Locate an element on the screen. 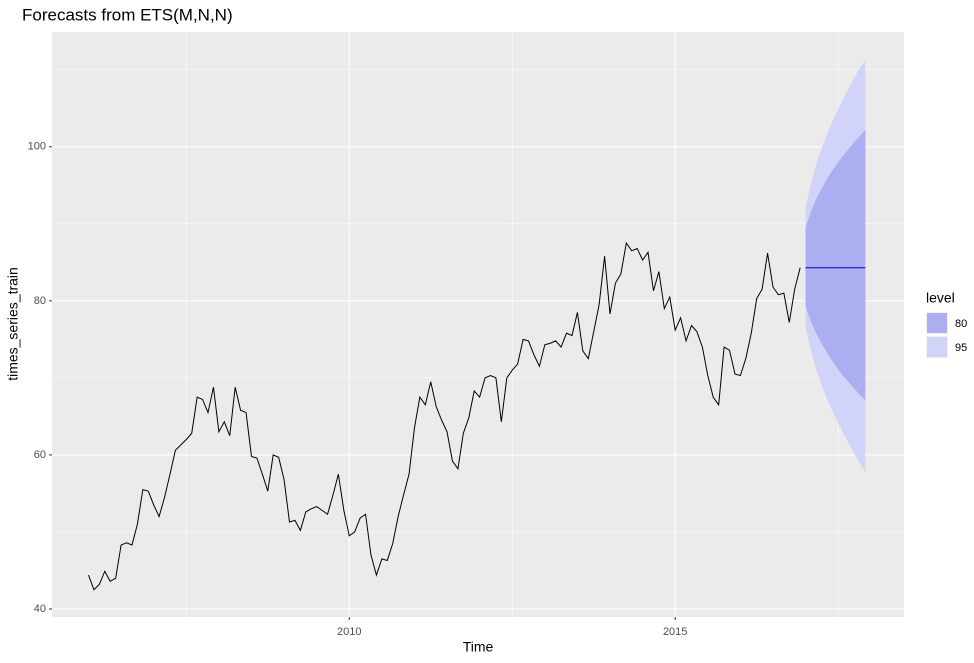  x-tick-label: 2010 is located at coordinates (349, 632).